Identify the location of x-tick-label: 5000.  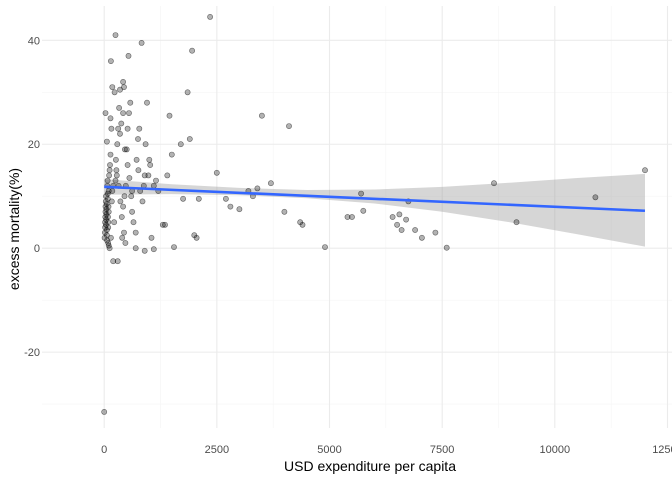
(329, 450).